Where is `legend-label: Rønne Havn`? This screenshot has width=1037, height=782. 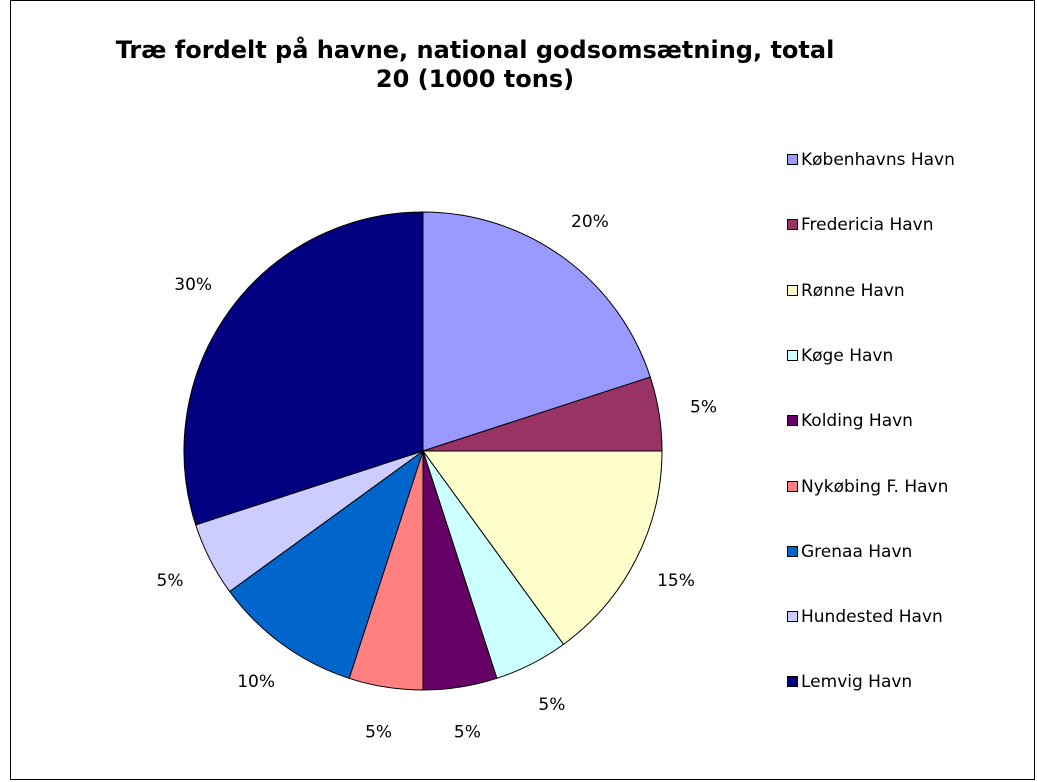
legend-label: Rønne Havn is located at coordinates (853, 290).